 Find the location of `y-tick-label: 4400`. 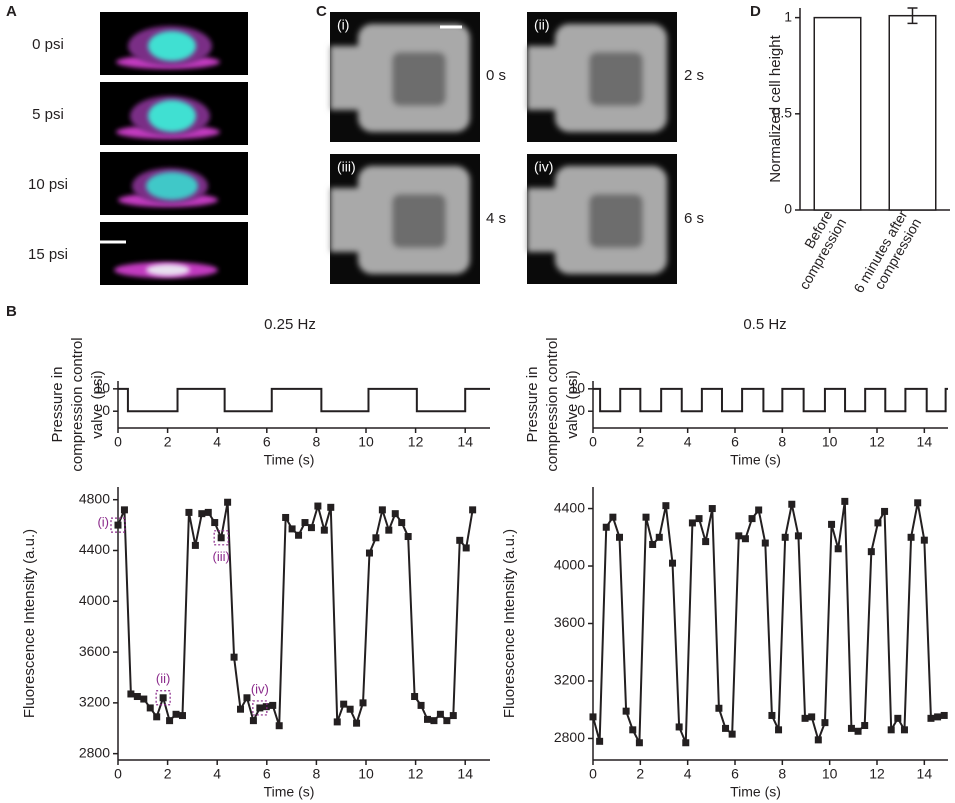

y-tick-label: 4400 is located at coordinates (569, 507).